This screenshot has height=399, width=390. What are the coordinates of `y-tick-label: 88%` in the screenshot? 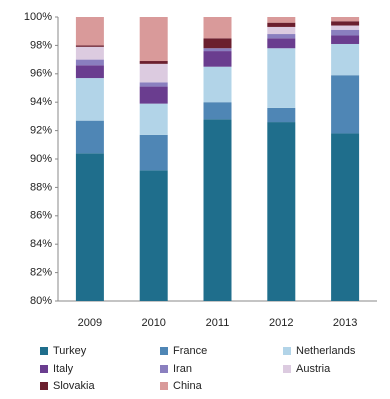 It's located at (41, 187).